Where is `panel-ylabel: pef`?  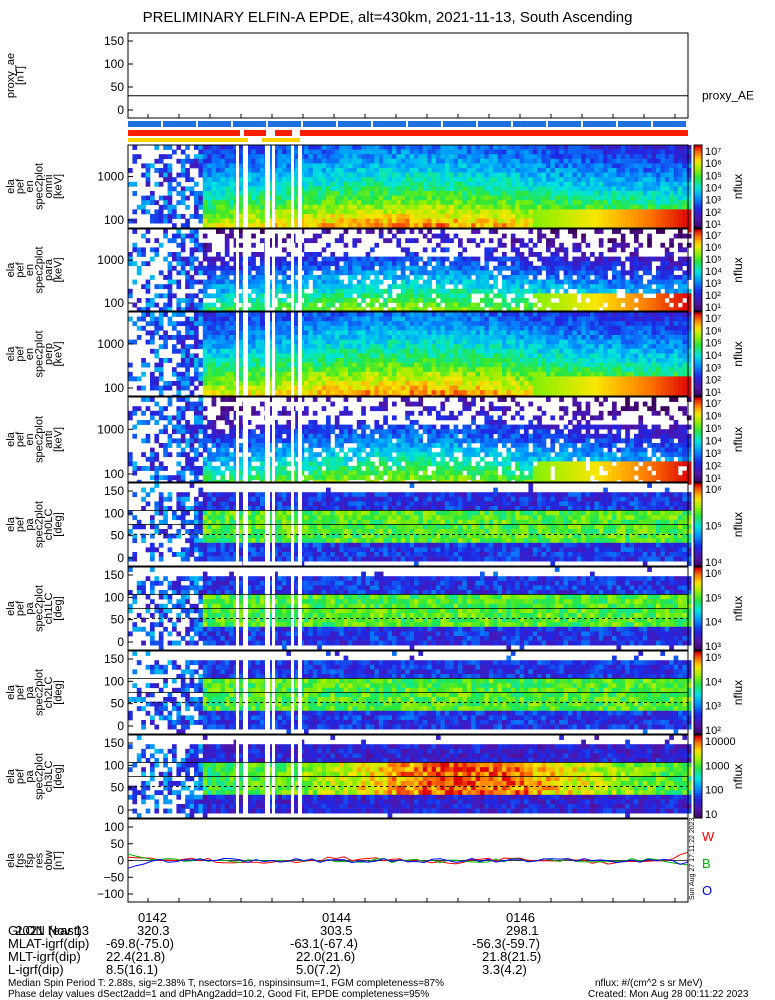 panel-ylabel: pef is located at coordinates (21, 269).